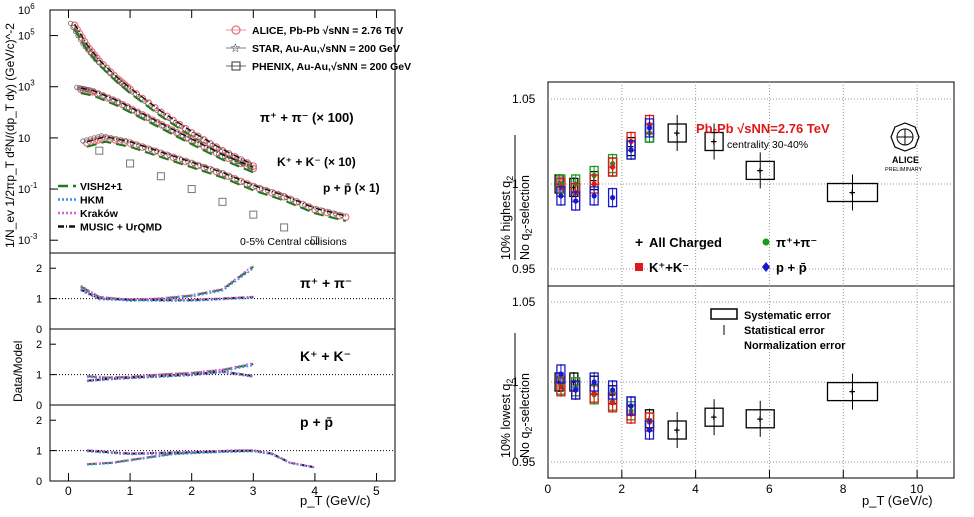  What do you see at coordinates (326, 283) in the screenshot?
I see `ratio-pions-label: π⁺ + π⁻` at bounding box center [326, 283].